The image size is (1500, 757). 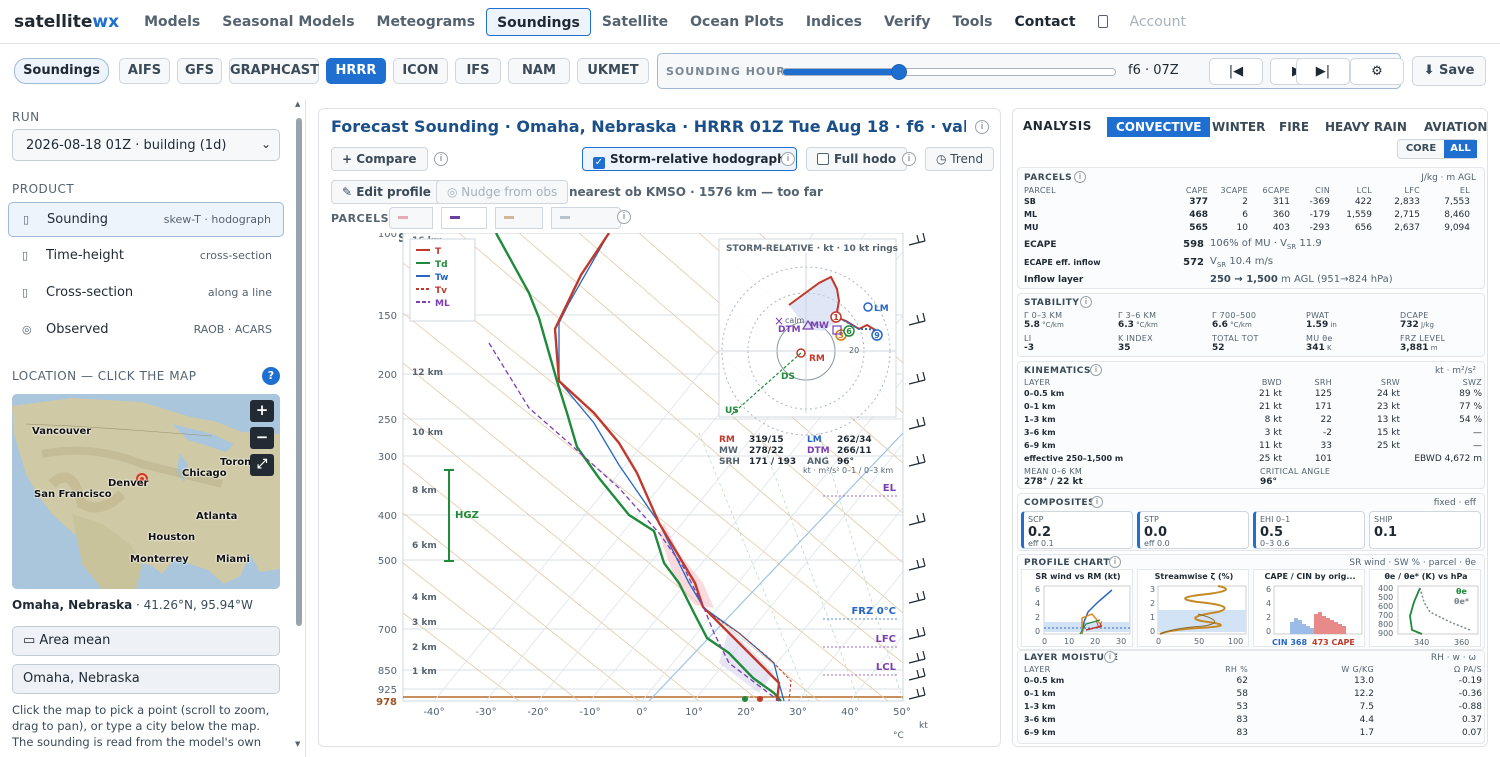 I want to click on kinematics-cell: 101, so click(x=1323, y=459).